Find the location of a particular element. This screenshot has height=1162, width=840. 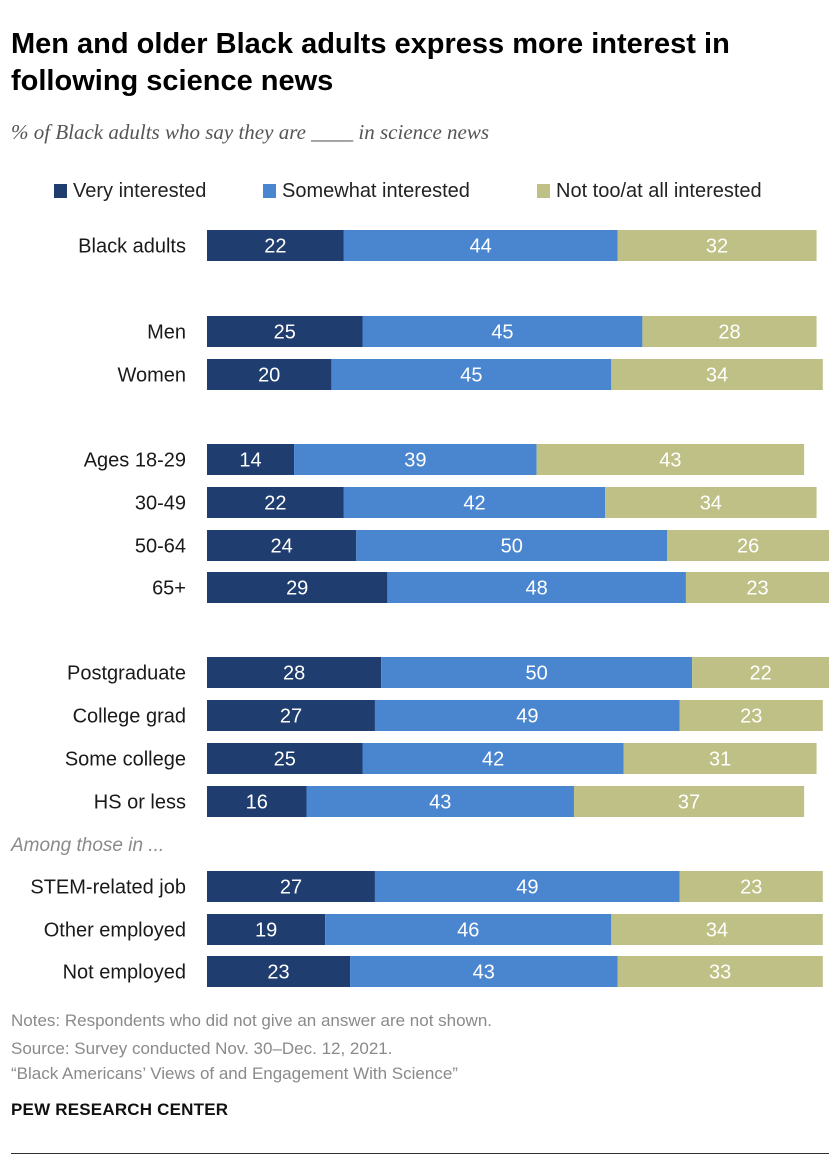

value-label-other-employed-very-interested: 19 is located at coordinates (266, 931).